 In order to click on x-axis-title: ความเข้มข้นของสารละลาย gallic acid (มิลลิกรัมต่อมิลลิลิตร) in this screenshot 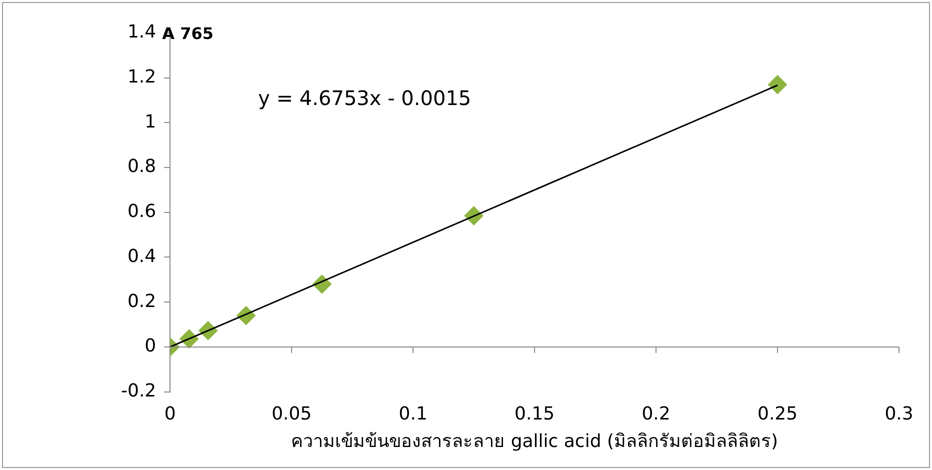, I will do `click(534, 441)`.